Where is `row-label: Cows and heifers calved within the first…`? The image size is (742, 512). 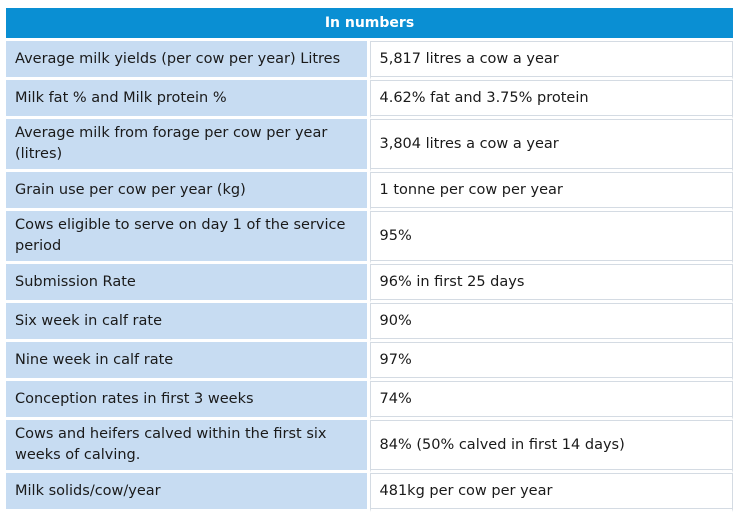
row-label: Cows and heifers calved within the first… is located at coordinates (188, 446).